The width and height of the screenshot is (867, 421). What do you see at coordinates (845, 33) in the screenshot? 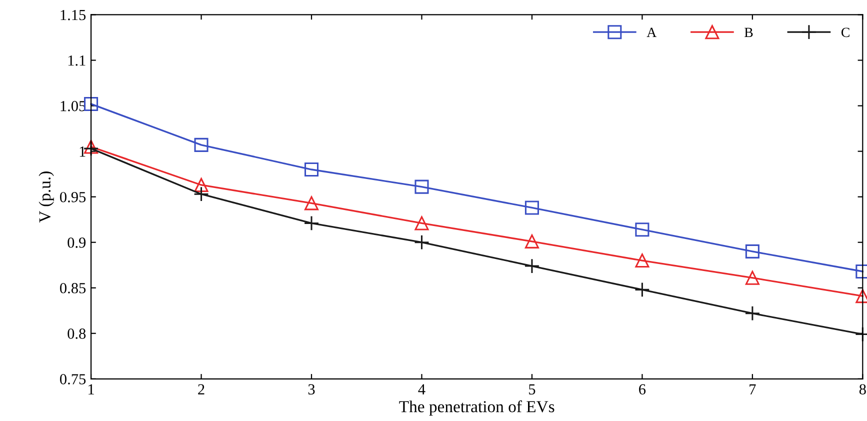
I see `legend-label: C` at bounding box center [845, 33].